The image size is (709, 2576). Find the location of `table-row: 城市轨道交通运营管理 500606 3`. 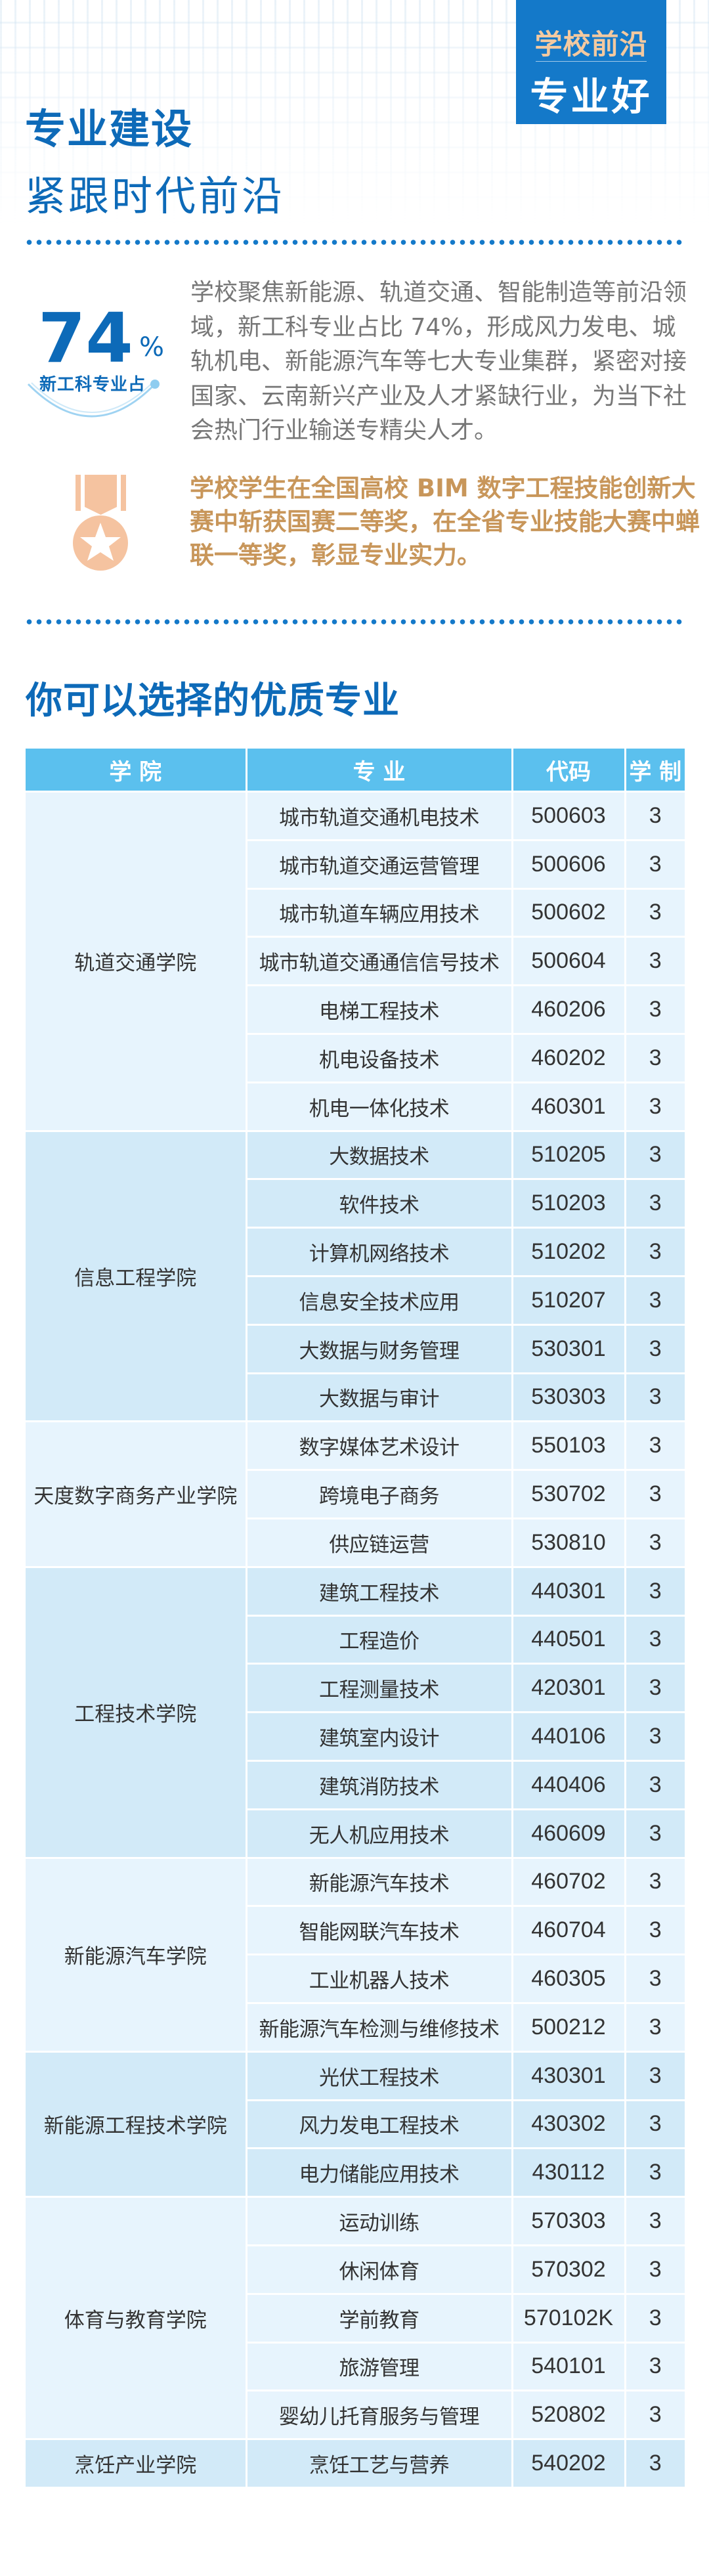

table-row: 城市轨道交通运营管理 500606 3 is located at coordinates (355, 865).